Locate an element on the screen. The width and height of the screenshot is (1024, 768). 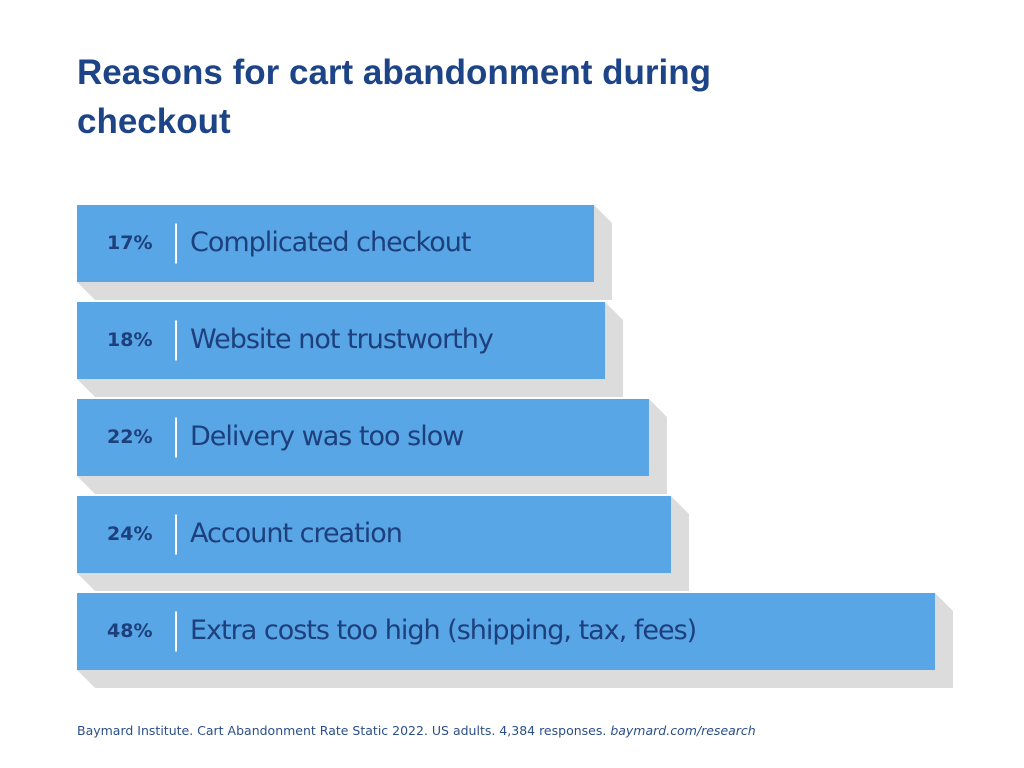
value-label: 48% is located at coordinates (129, 631).